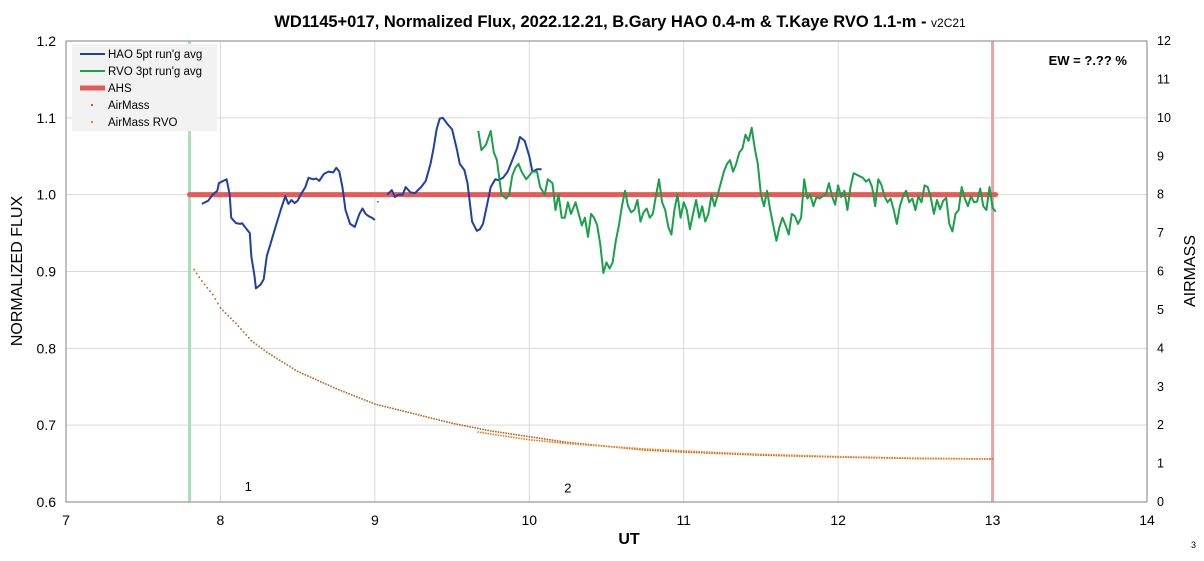  I want to click on y-tick-label: 0.7, so click(47, 425).